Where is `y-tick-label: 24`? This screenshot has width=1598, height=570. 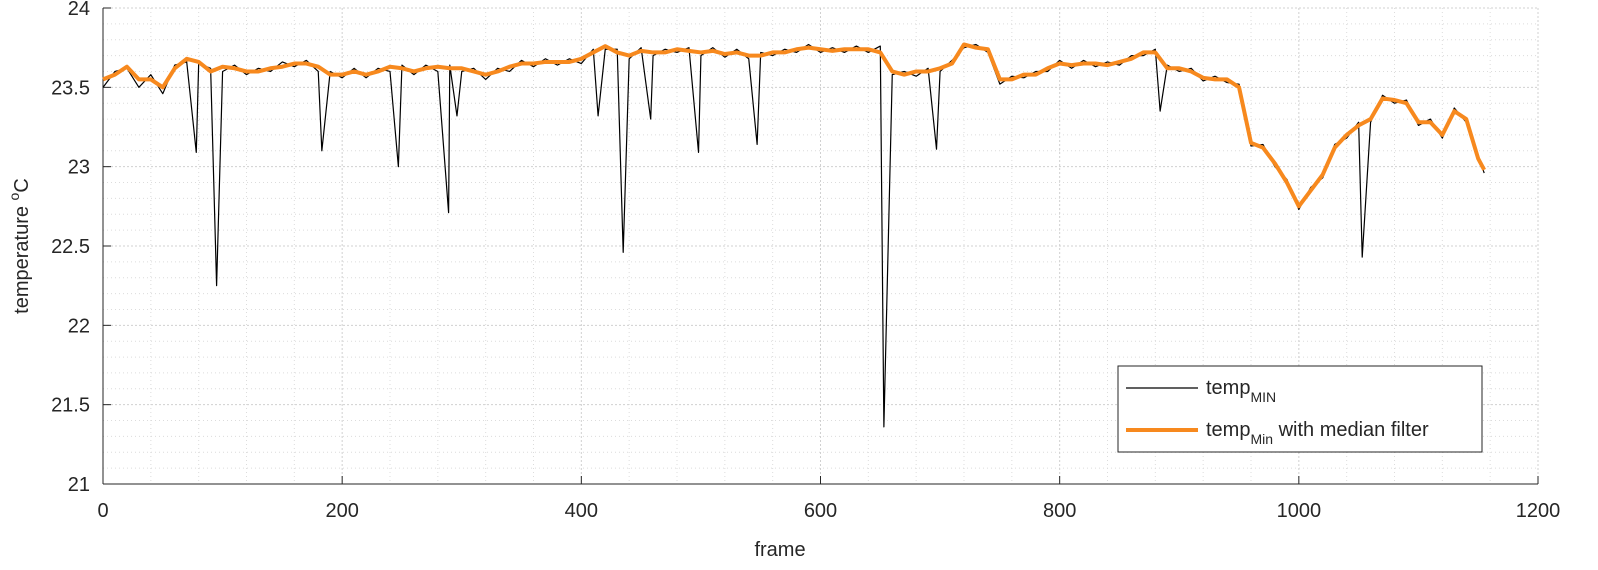 y-tick-label: 24 is located at coordinates (79, 10).